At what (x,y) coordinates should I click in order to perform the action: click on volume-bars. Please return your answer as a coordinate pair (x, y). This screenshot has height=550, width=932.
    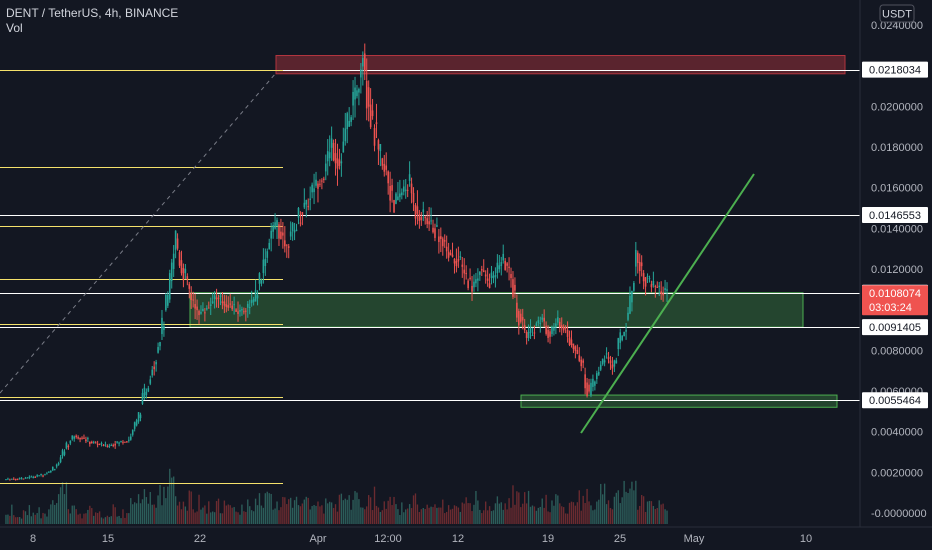
    Looking at the image, I should click on (336, 496).